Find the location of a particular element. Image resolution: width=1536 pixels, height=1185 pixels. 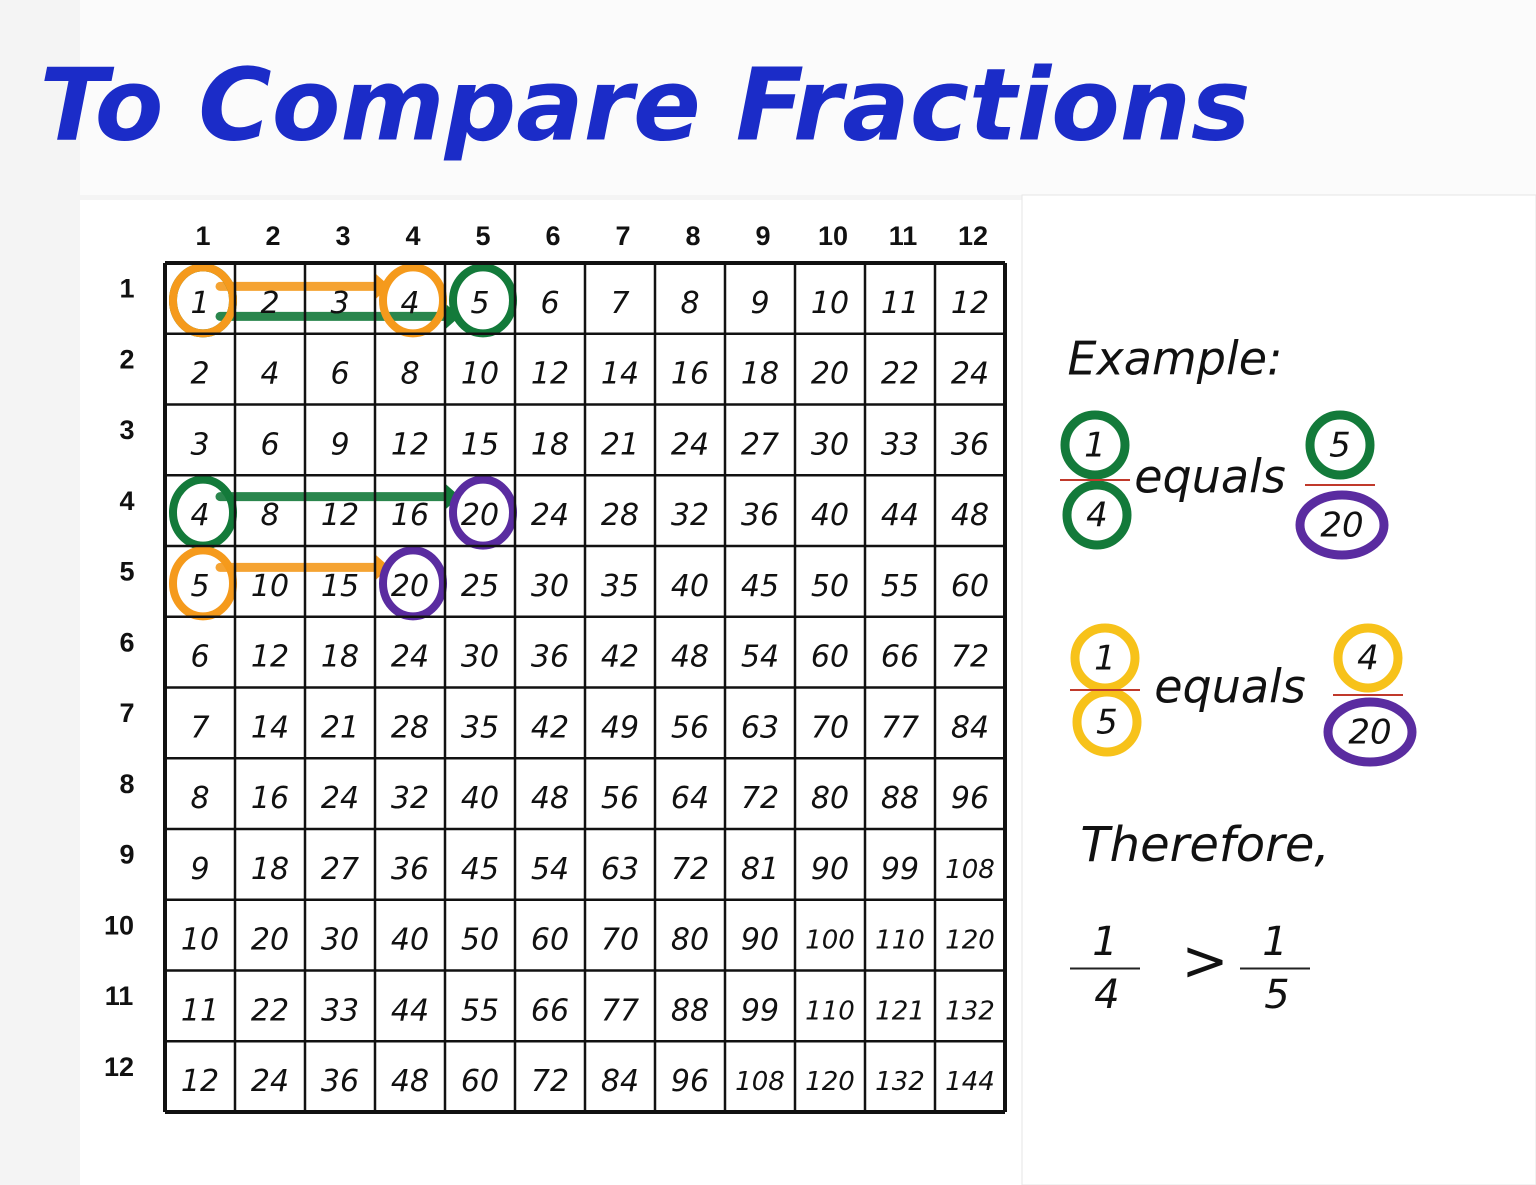

table-cell: 72 is located at coordinates (690, 869).